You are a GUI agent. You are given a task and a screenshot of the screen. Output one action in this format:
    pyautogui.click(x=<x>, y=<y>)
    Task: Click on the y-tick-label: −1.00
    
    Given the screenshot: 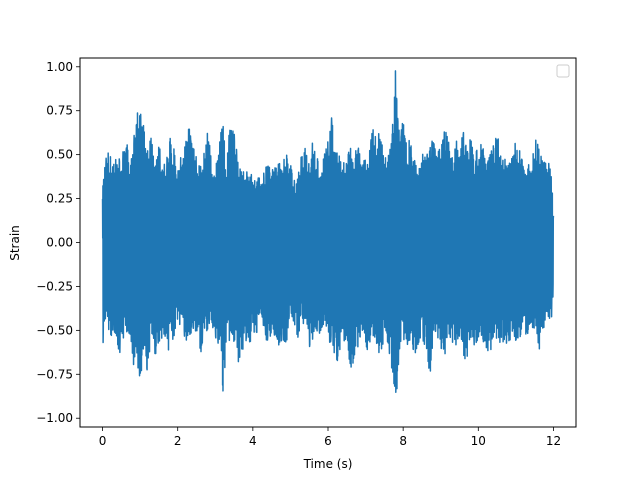 What is the action you would take?
    pyautogui.click(x=54, y=418)
    